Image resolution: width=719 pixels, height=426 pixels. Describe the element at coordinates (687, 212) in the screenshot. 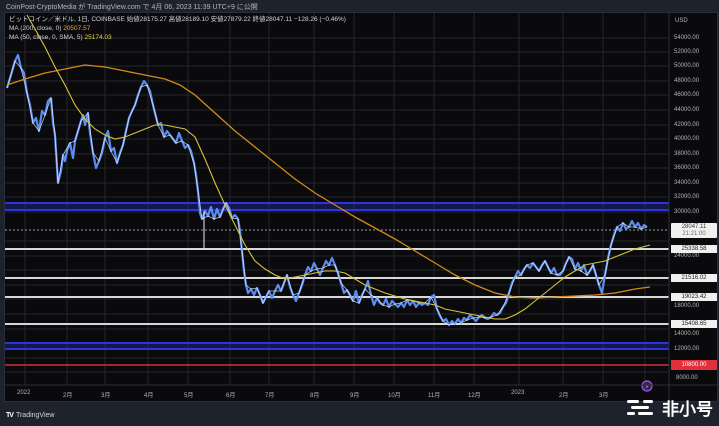

I see `tick-30000: 30000.00` at that location.